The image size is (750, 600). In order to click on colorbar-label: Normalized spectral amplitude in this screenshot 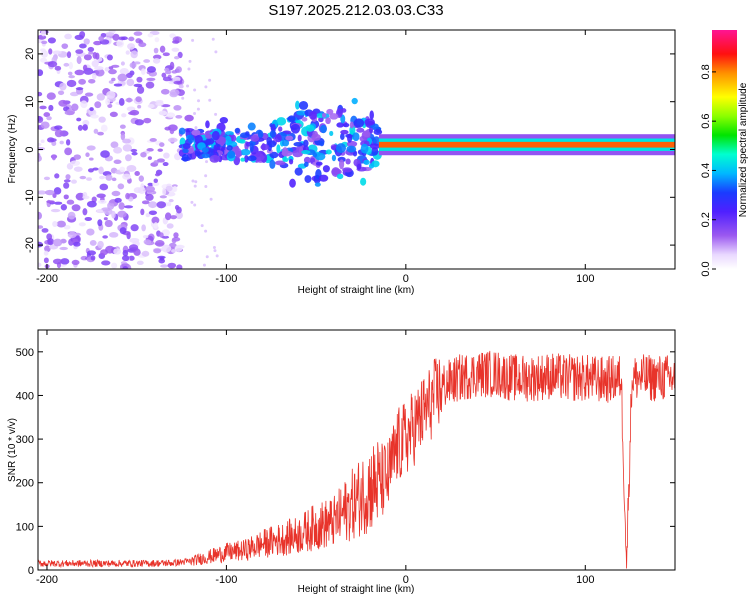, I will do `click(743, 149)`.